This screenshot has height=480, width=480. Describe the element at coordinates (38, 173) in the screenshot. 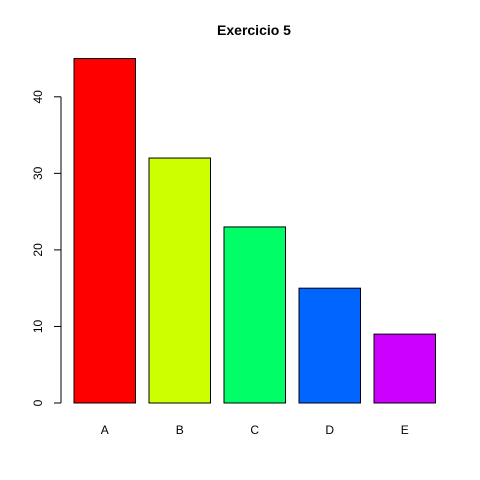

I see `y-tick-label-30: 30` at that location.